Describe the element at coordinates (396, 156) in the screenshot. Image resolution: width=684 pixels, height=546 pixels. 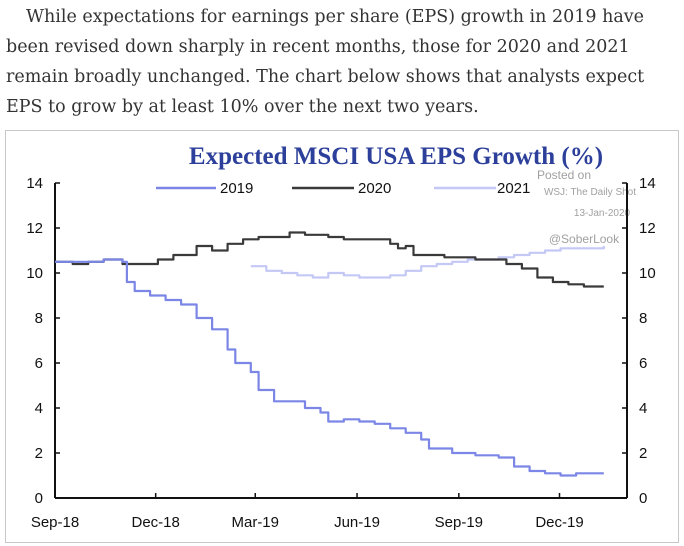
I see `chart-title: Expected MSCI USA EPS Growth (%)` at that location.